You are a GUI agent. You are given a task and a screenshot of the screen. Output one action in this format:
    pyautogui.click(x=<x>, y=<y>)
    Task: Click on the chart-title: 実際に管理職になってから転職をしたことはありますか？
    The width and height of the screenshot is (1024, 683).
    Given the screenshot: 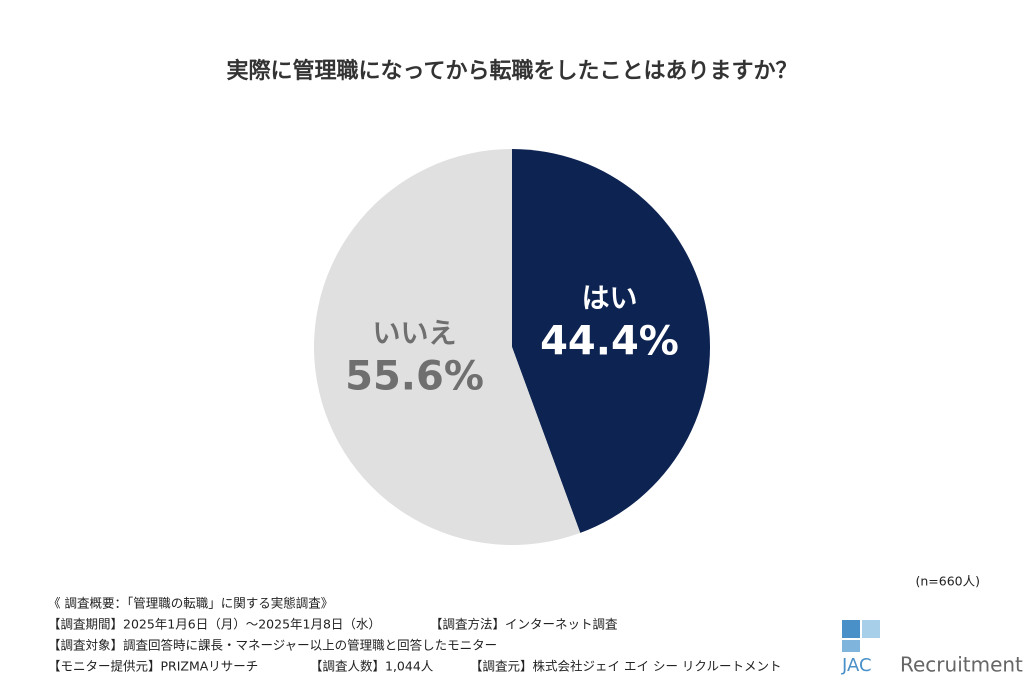 What is the action you would take?
    pyautogui.click(x=512, y=71)
    